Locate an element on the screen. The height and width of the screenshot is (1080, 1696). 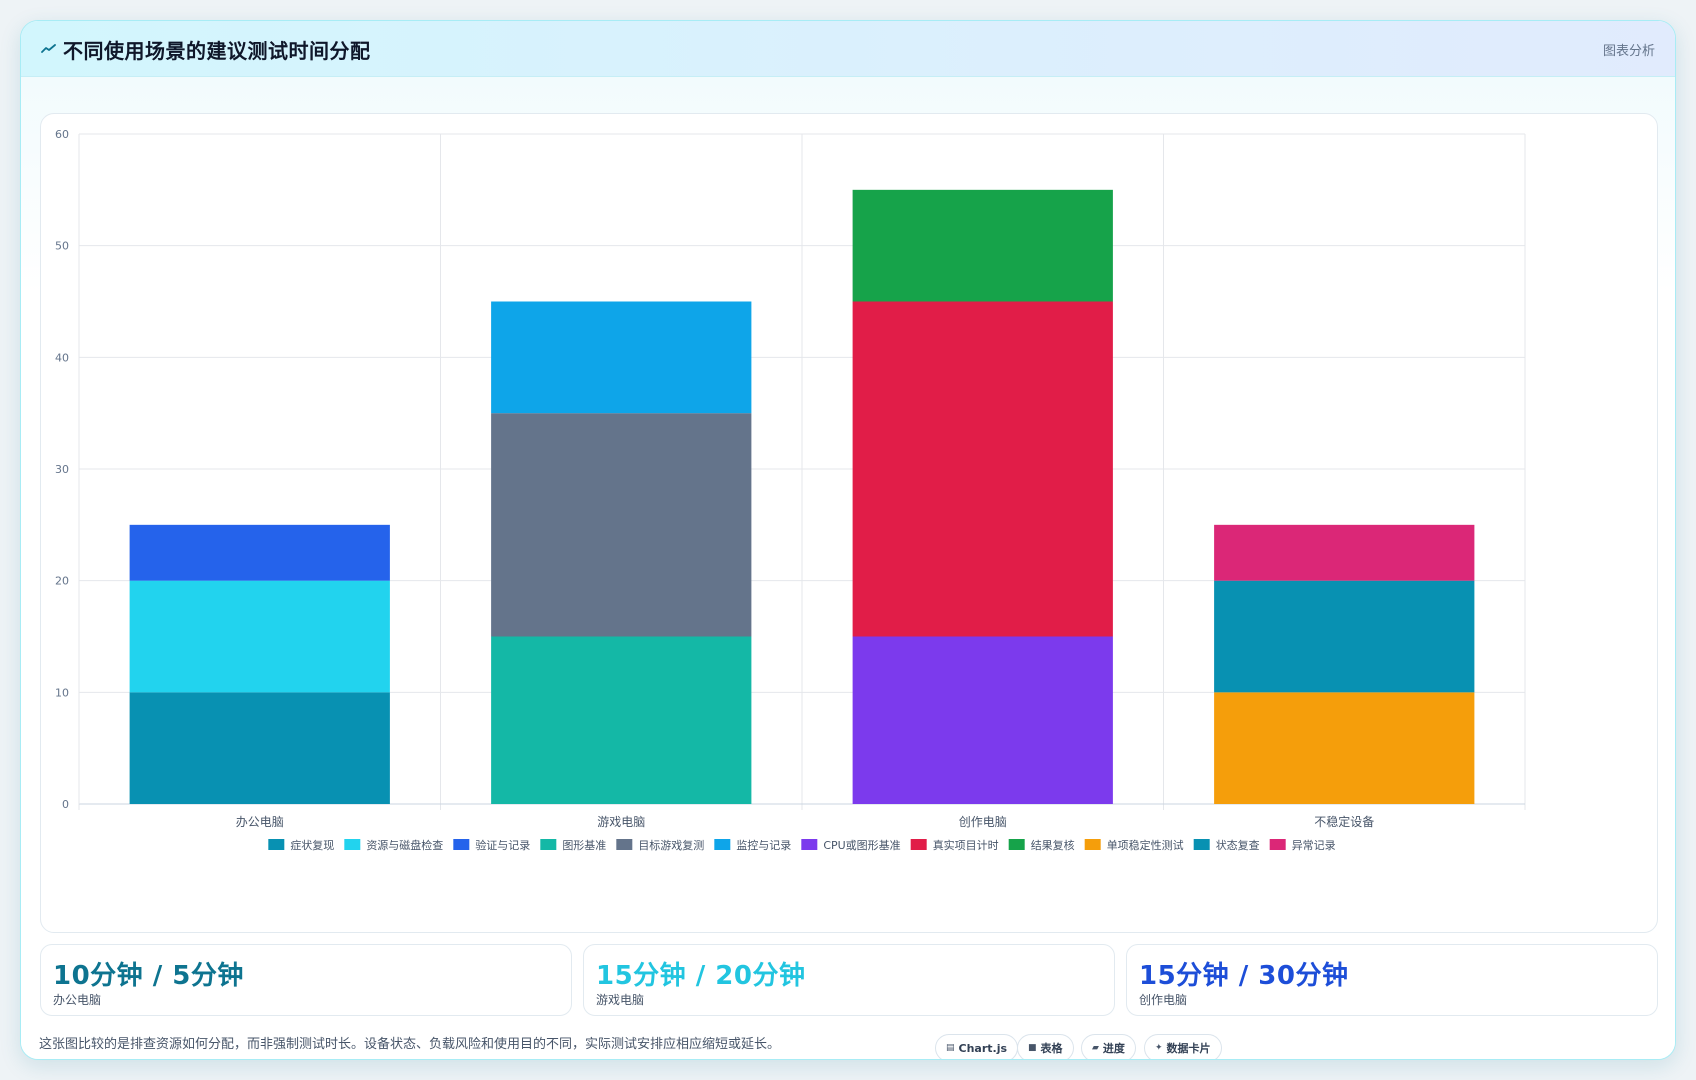
stat-value: 15分钟 / 30分钟 is located at coordinates (1244, 976).